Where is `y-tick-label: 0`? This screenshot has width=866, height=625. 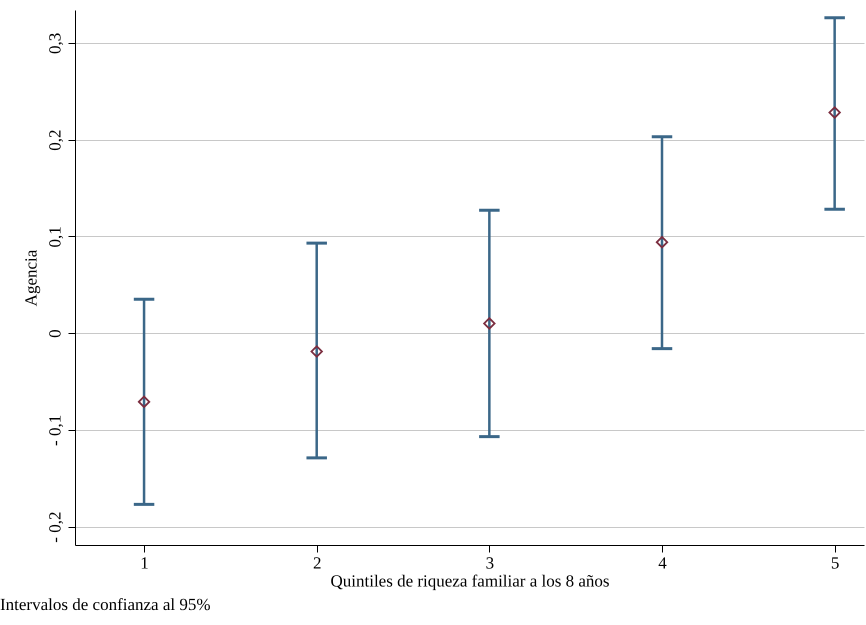
y-tick-label: 0 is located at coordinates (55, 333).